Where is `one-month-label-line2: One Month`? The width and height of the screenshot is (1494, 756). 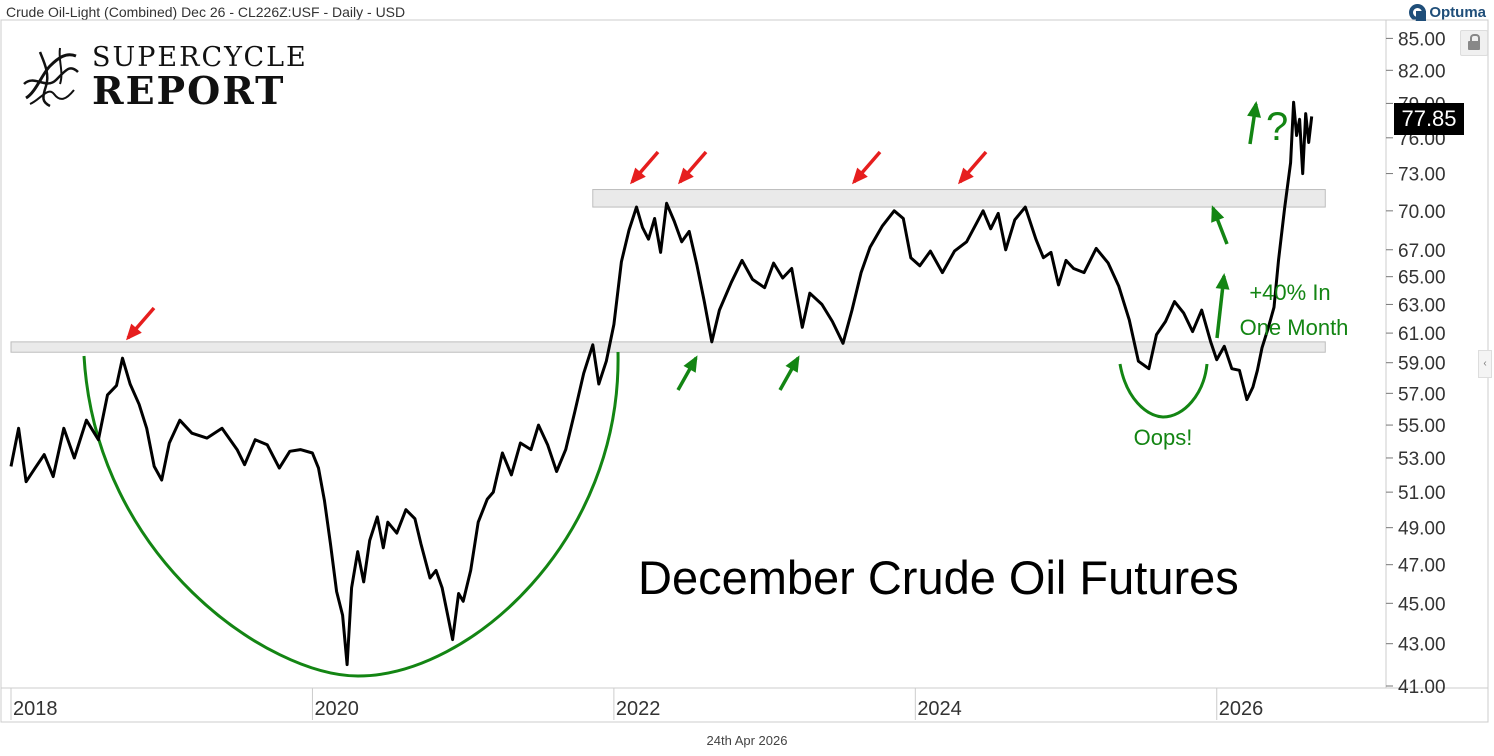 one-month-label-line2: One Month is located at coordinates (1294, 327).